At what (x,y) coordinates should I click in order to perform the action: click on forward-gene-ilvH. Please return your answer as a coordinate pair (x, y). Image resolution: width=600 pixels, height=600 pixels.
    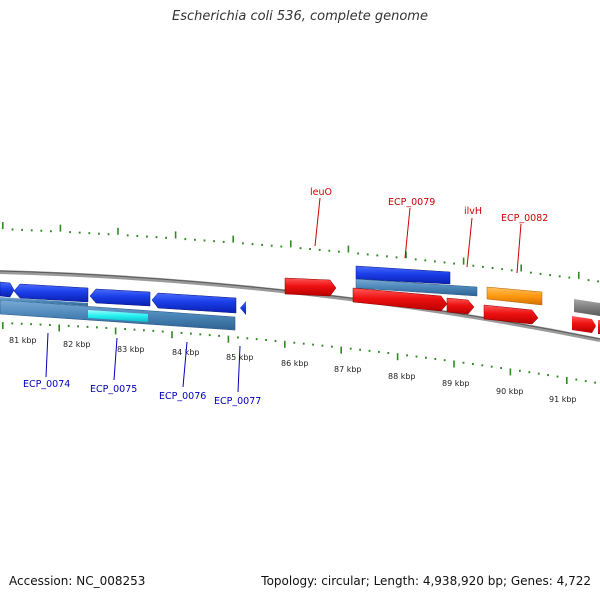
    Looking at the image, I should click on (460, 306).